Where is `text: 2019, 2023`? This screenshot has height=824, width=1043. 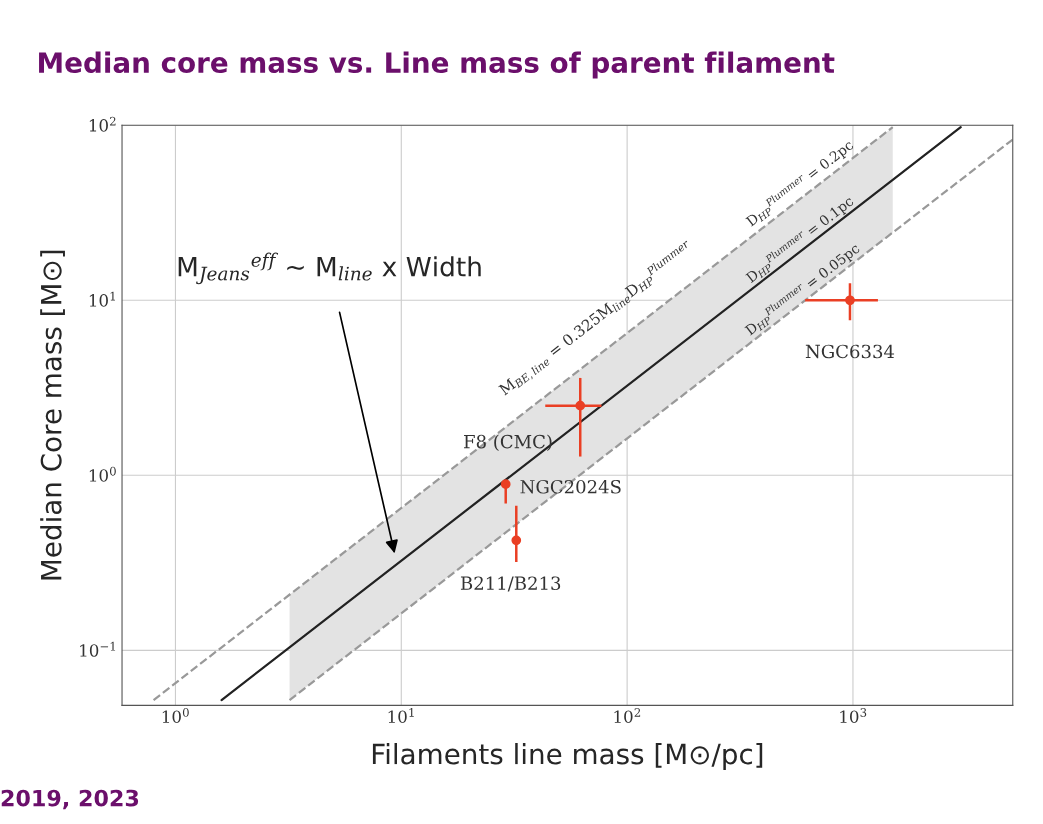 text: 2019, 2023 is located at coordinates (70, 799).